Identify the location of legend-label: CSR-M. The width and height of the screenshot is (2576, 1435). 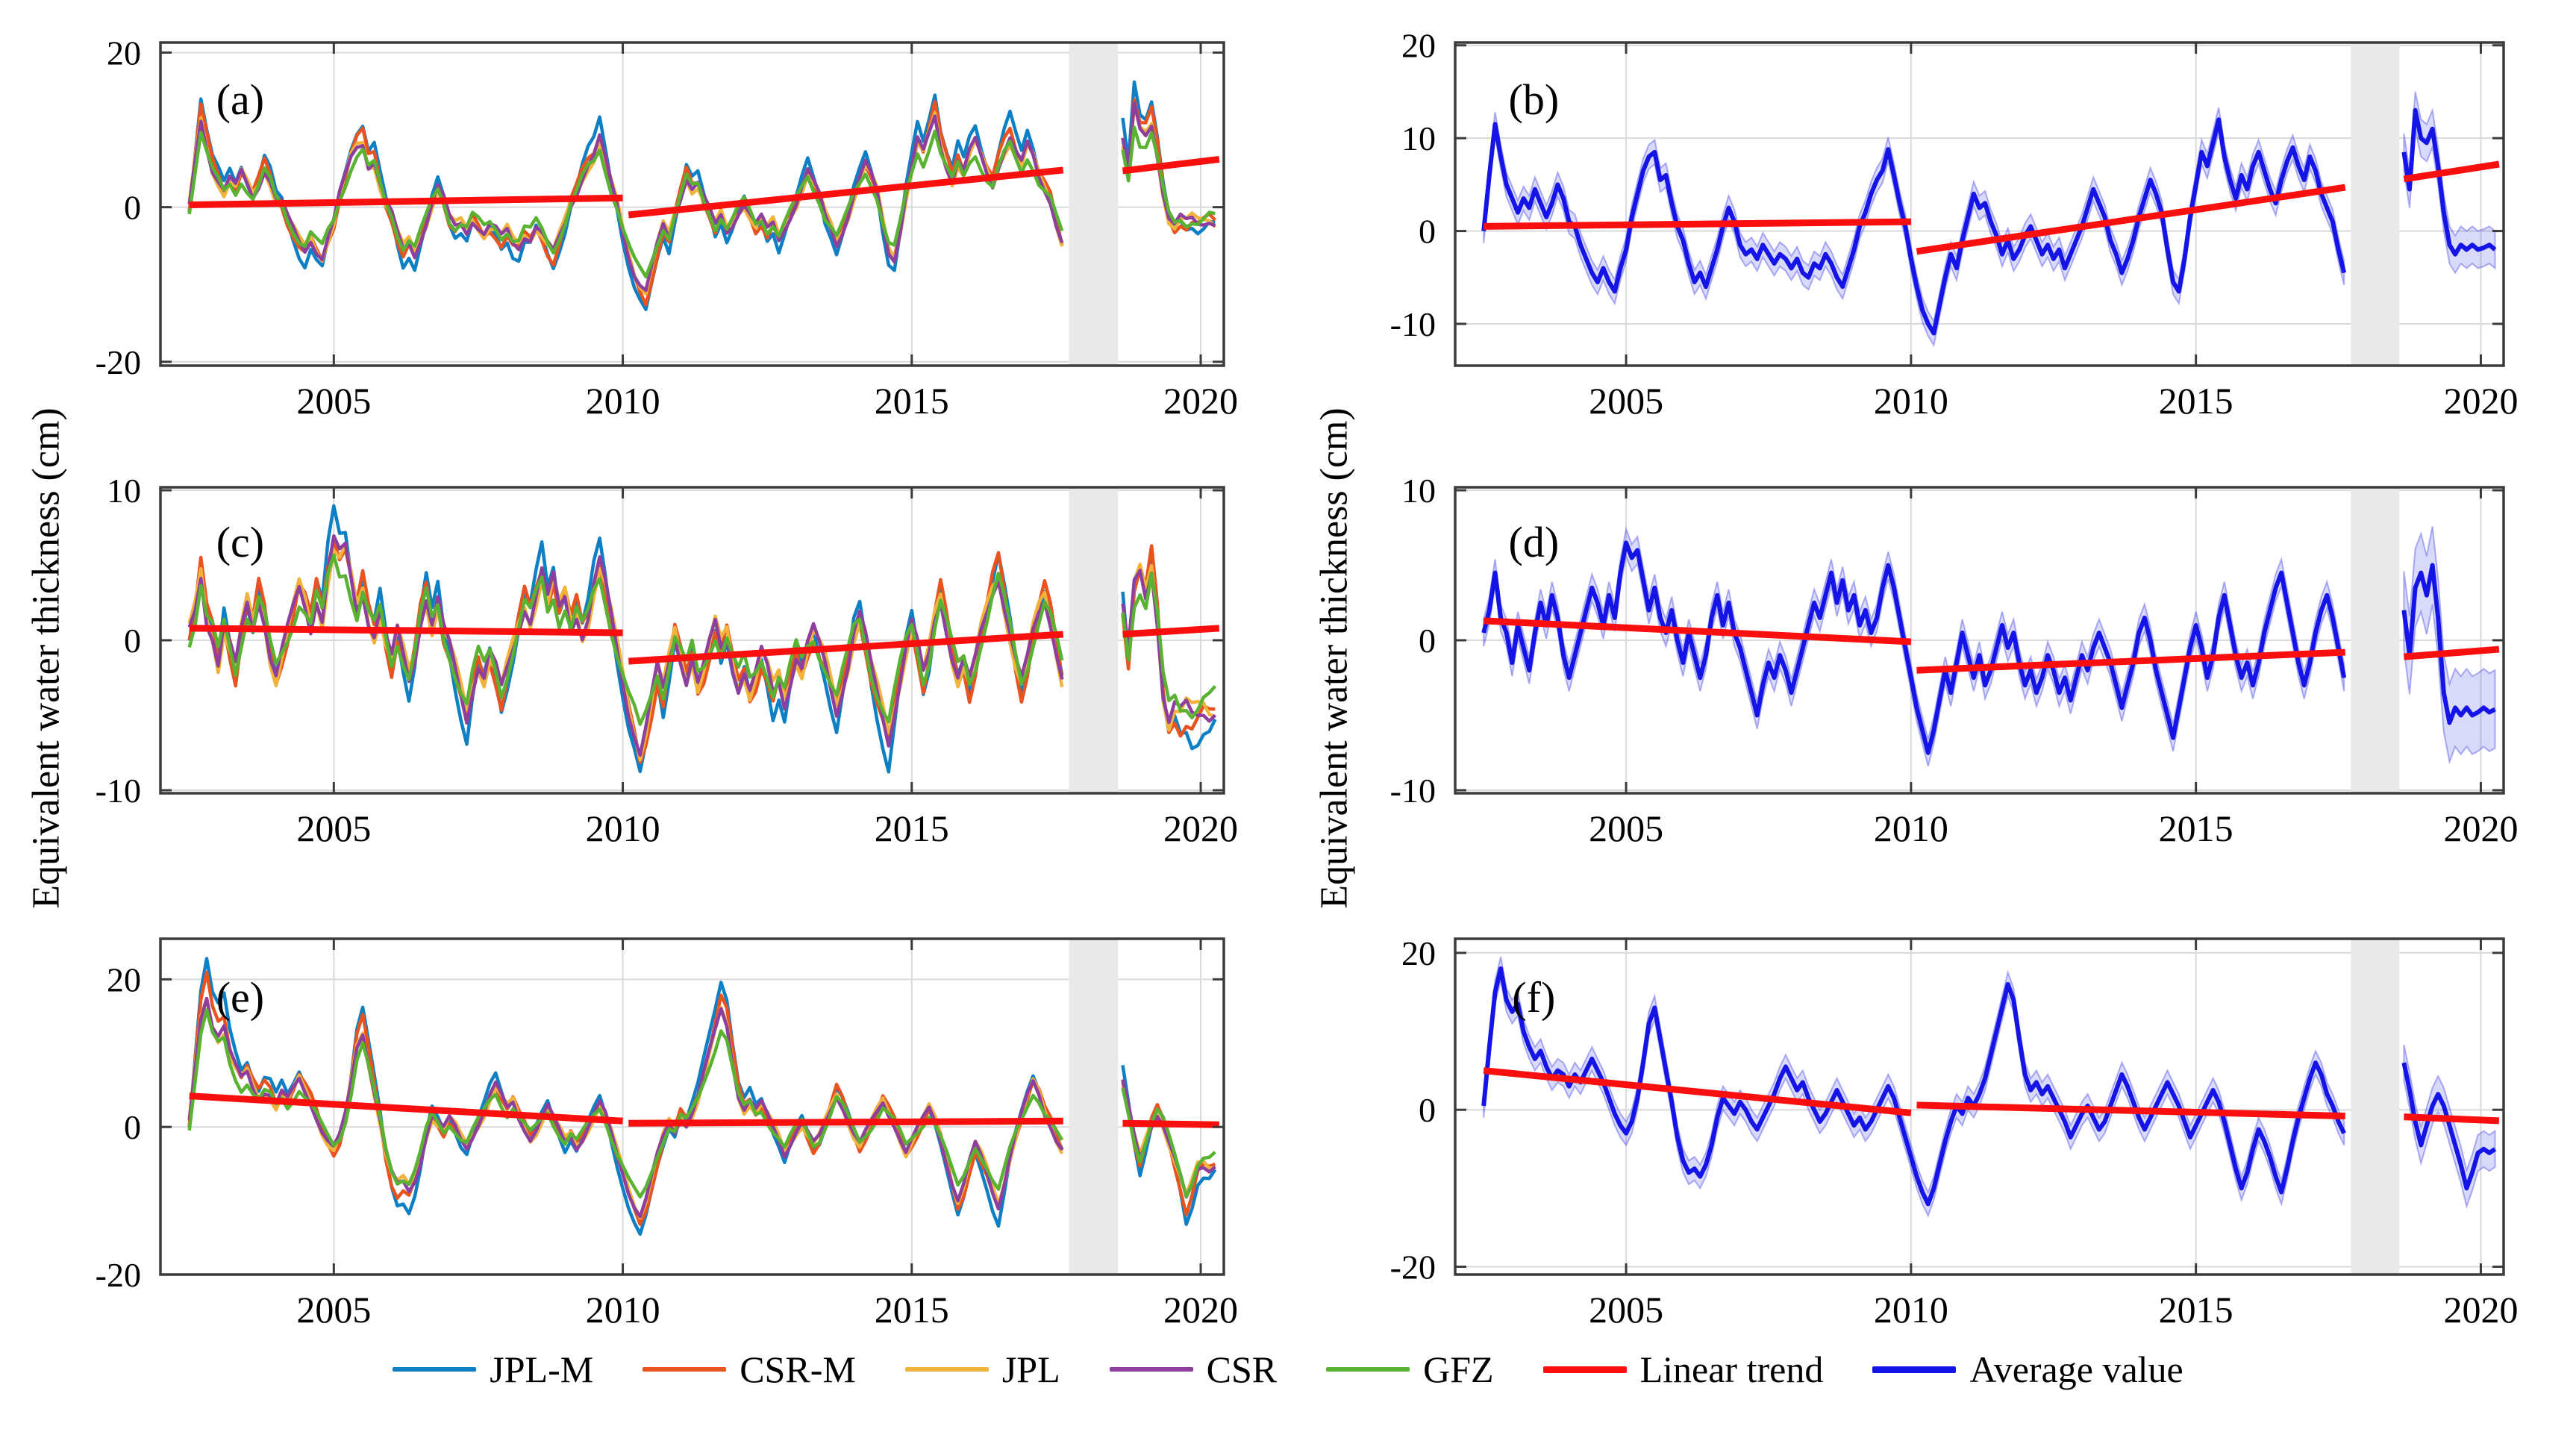
(798, 1369).